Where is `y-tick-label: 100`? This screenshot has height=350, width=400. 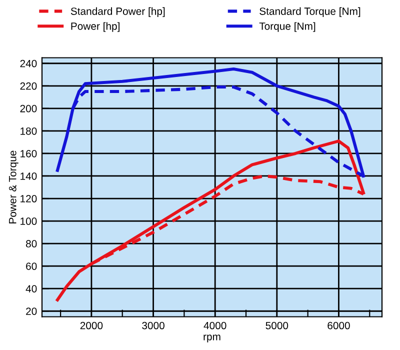 y-tick-label: 100 is located at coordinates (28, 221).